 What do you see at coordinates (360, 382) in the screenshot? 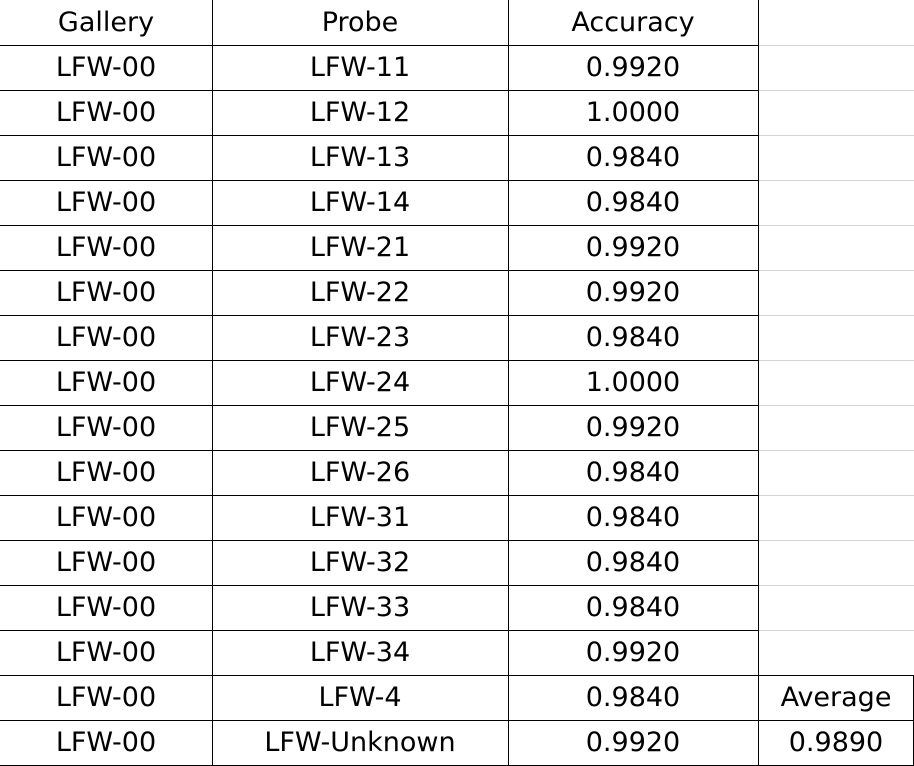
I see `table-cell-probe: LFW-24` at bounding box center [360, 382].